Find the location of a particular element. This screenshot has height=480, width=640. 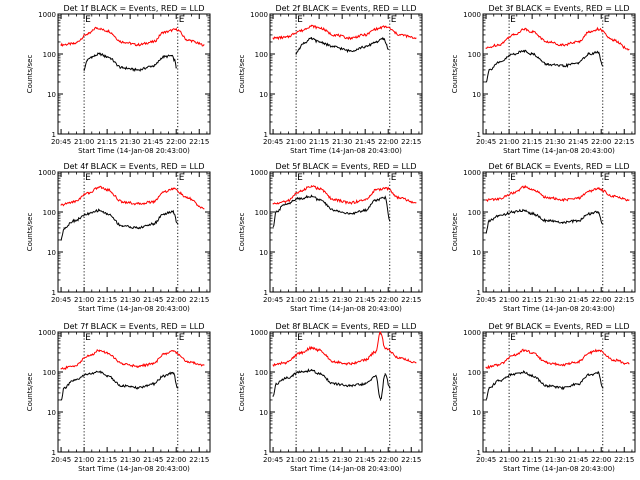

plot-frame is located at coordinates (134, 74).